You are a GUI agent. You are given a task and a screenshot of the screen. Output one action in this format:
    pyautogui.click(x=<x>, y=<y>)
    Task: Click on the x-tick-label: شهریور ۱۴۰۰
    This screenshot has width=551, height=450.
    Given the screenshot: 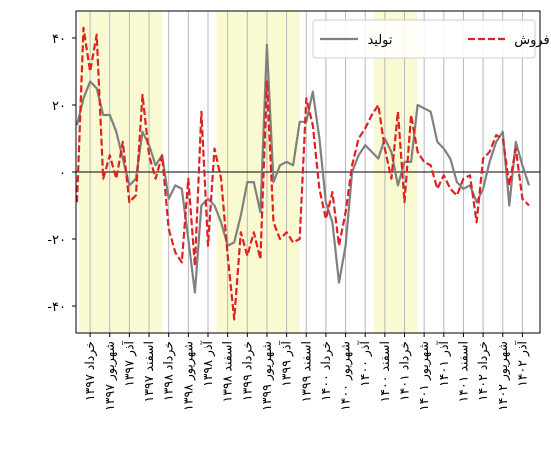 What is the action you would take?
    pyautogui.click(x=346, y=376)
    